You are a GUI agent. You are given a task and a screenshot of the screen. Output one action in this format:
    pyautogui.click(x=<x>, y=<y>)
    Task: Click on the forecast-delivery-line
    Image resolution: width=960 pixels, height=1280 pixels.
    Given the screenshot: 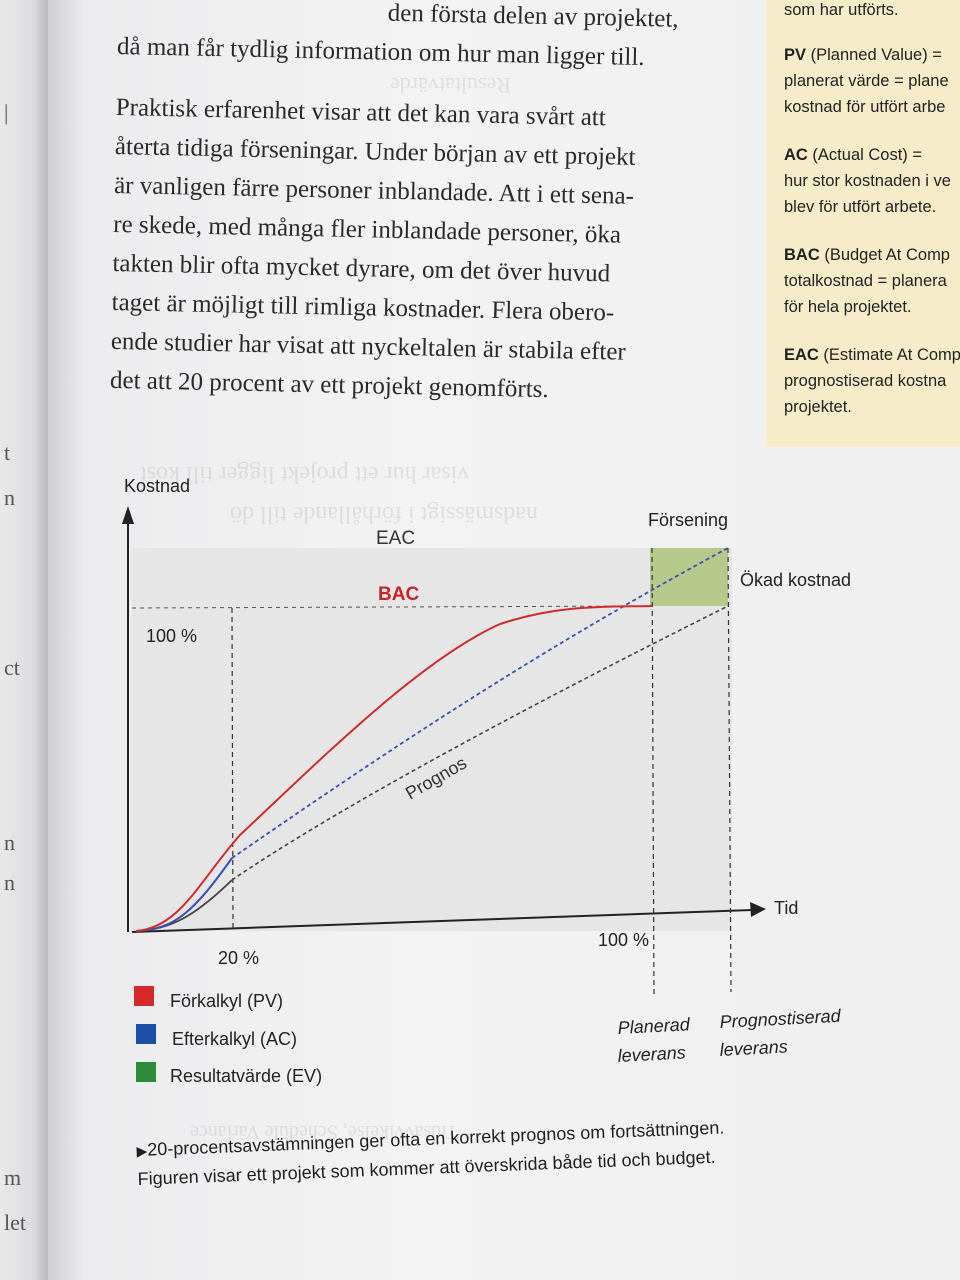 What is the action you would take?
    pyautogui.click(x=729, y=770)
    